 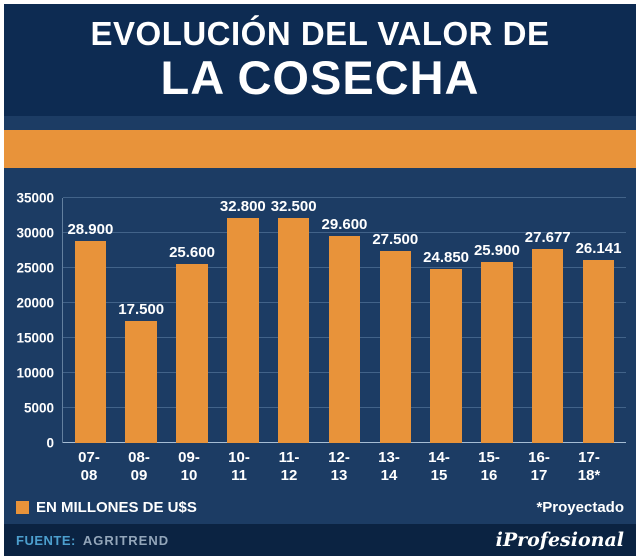 What do you see at coordinates (35, 303) in the screenshot?
I see `y-tick-label: 20000` at bounding box center [35, 303].